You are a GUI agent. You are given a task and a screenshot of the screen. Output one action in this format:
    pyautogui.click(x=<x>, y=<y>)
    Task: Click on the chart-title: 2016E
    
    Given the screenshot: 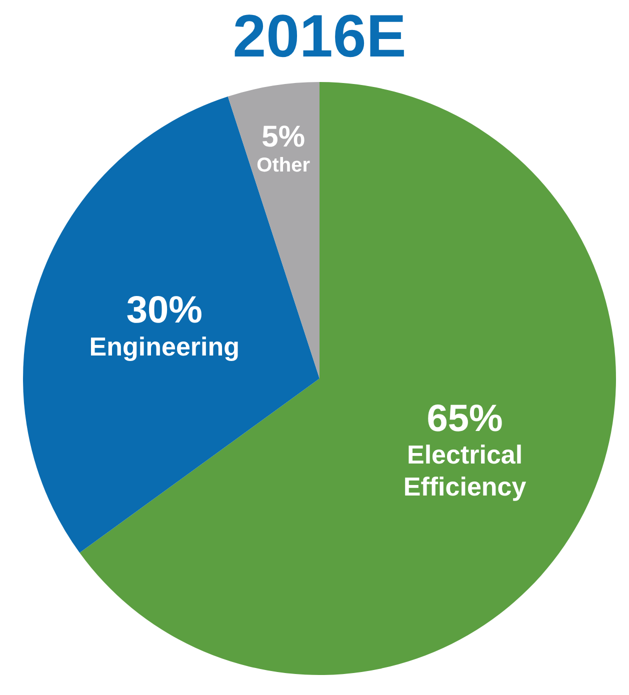 What is the action you would take?
    pyautogui.click(x=319, y=36)
    